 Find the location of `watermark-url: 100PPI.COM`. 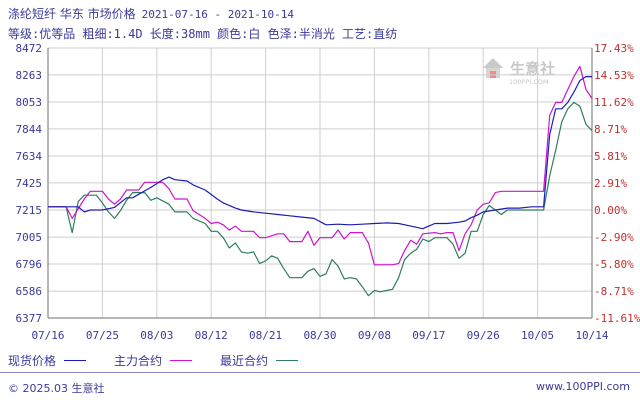

watermark-url: 100PPI.COM is located at coordinates (529, 82).